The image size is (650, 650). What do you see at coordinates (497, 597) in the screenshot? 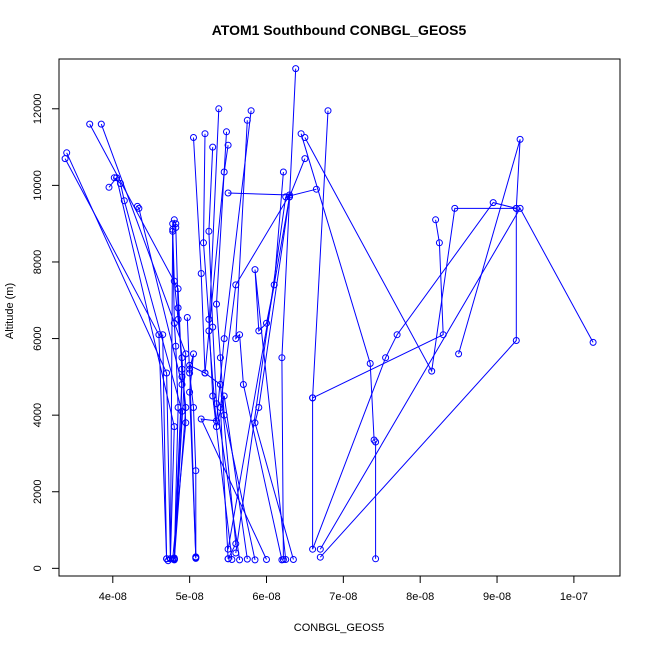
I see `x-tick-label: 9e-08` at bounding box center [497, 597].